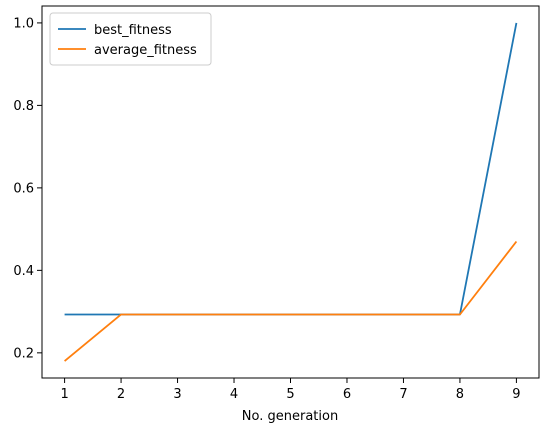 The image size is (547, 432). What do you see at coordinates (403, 394) in the screenshot?
I see `x-tick-label: 7` at bounding box center [403, 394].